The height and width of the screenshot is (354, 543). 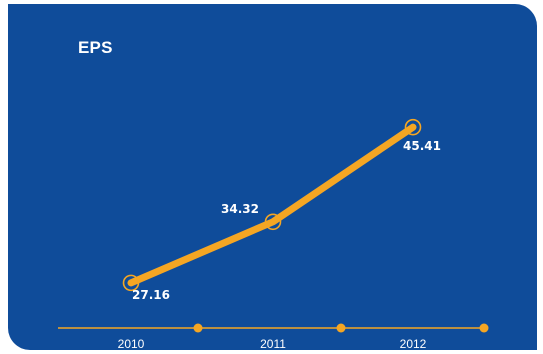 What do you see at coordinates (240, 209) in the screenshot?
I see `data-label-2011: 34.32` at bounding box center [240, 209].